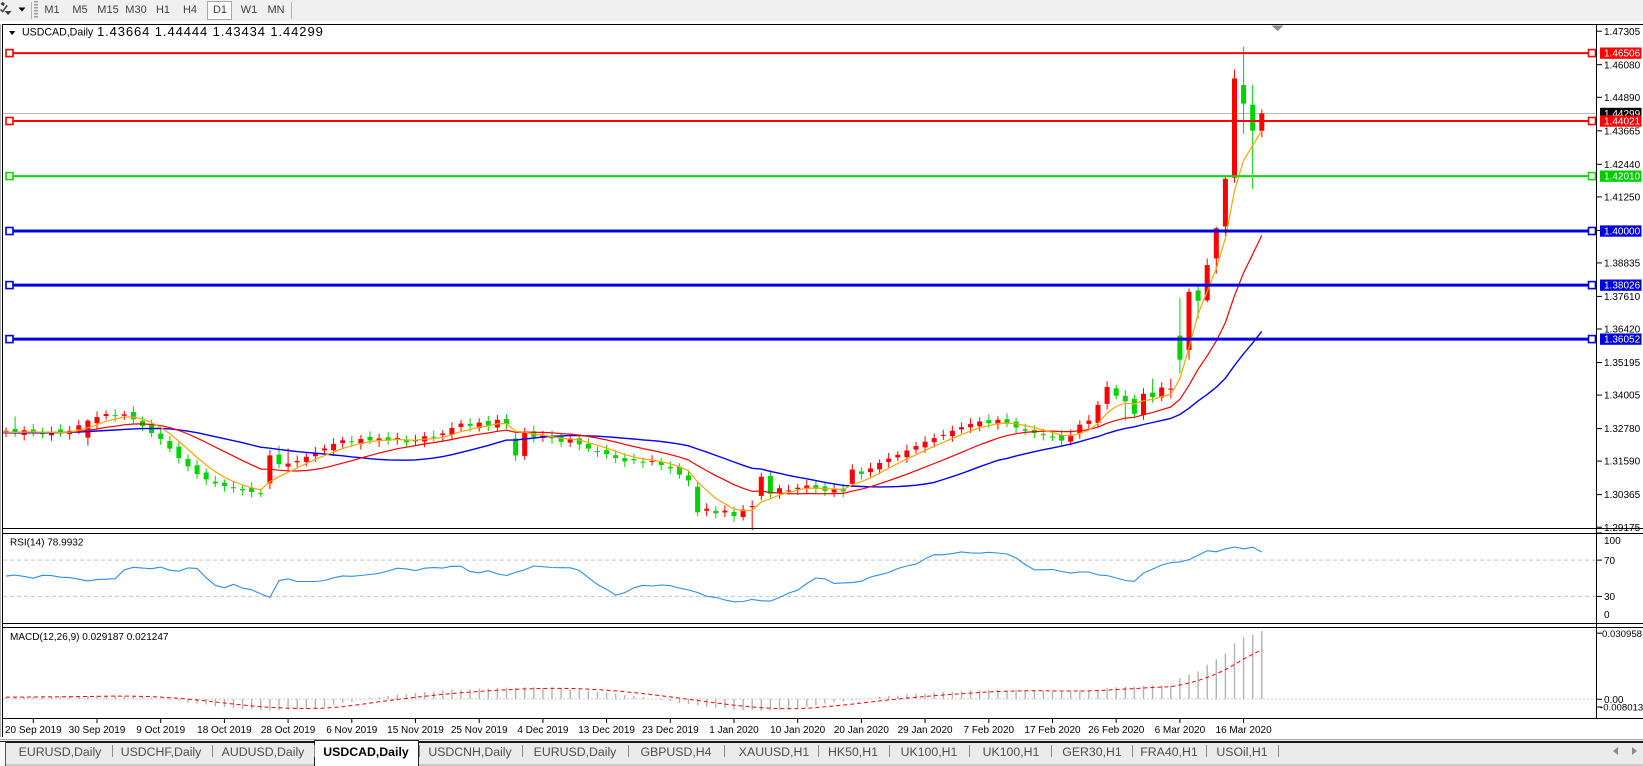 This screenshot has width=1643, height=766. What do you see at coordinates (352, 730) in the screenshot?
I see `svg-text: 6 Nov 2019` at bounding box center [352, 730].